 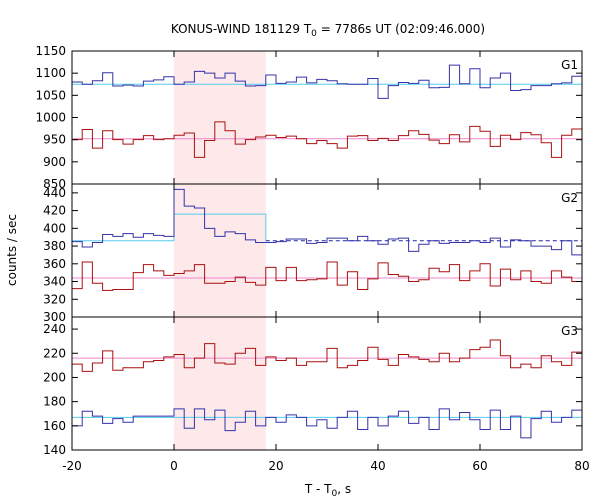 I want to click on y-tick-label: 950, so click(x=54, y=140).